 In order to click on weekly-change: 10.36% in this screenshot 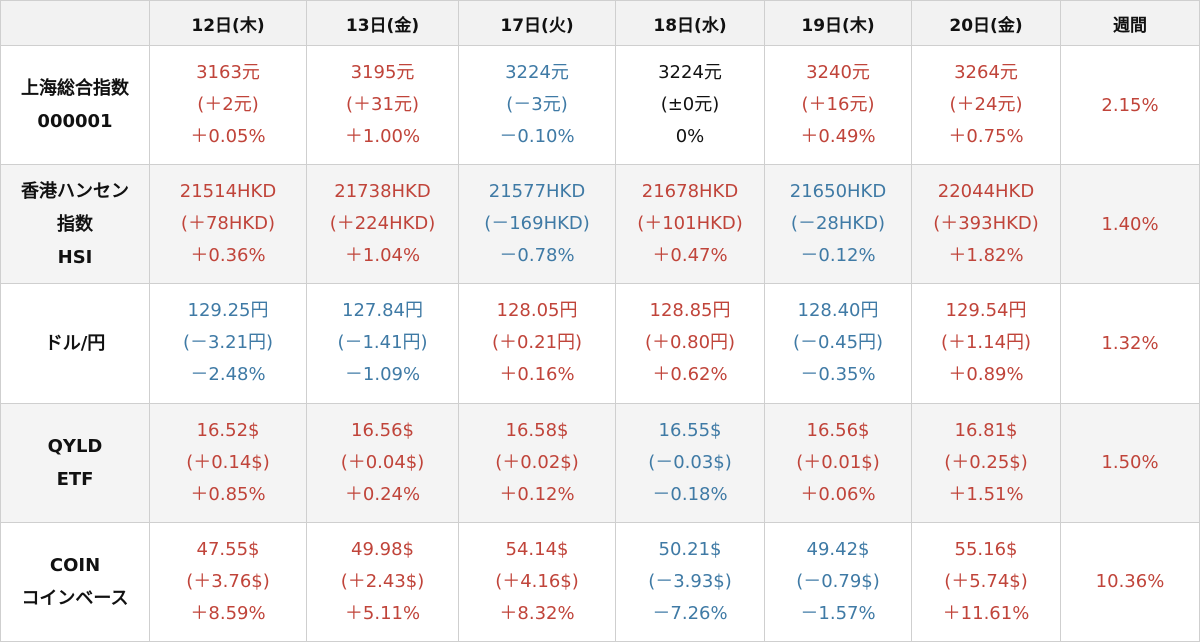, I will do `click(1130, 581)`.